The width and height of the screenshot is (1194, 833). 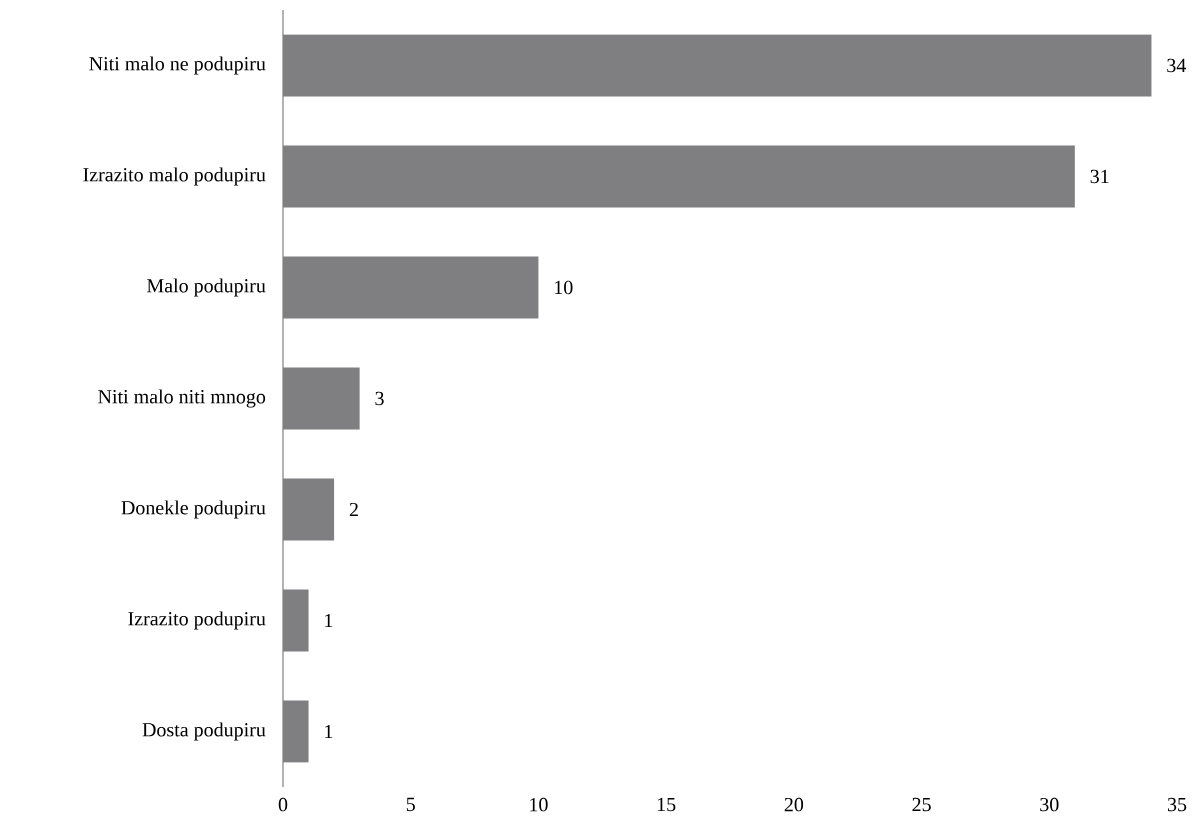 What do you see at coordinates (174, 176) in the screenshot?
I see `y-tick-label: Izrazito malo podupiru` at bounding box center [174, 176].